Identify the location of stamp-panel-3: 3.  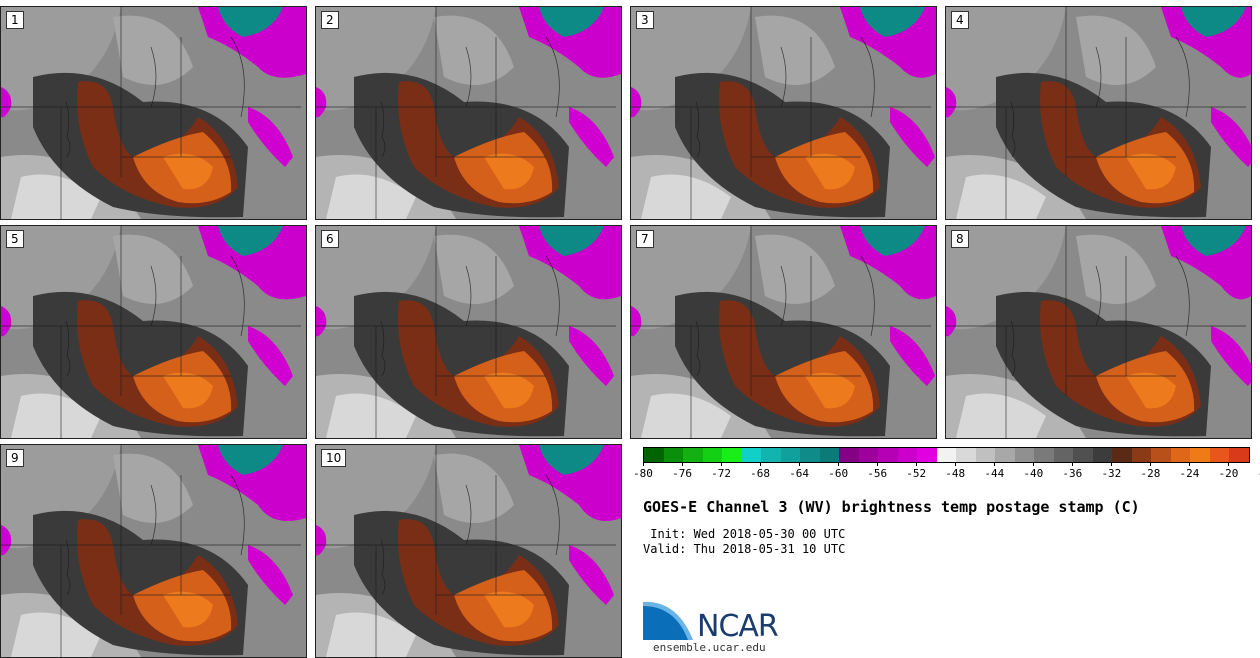
(783, 113).